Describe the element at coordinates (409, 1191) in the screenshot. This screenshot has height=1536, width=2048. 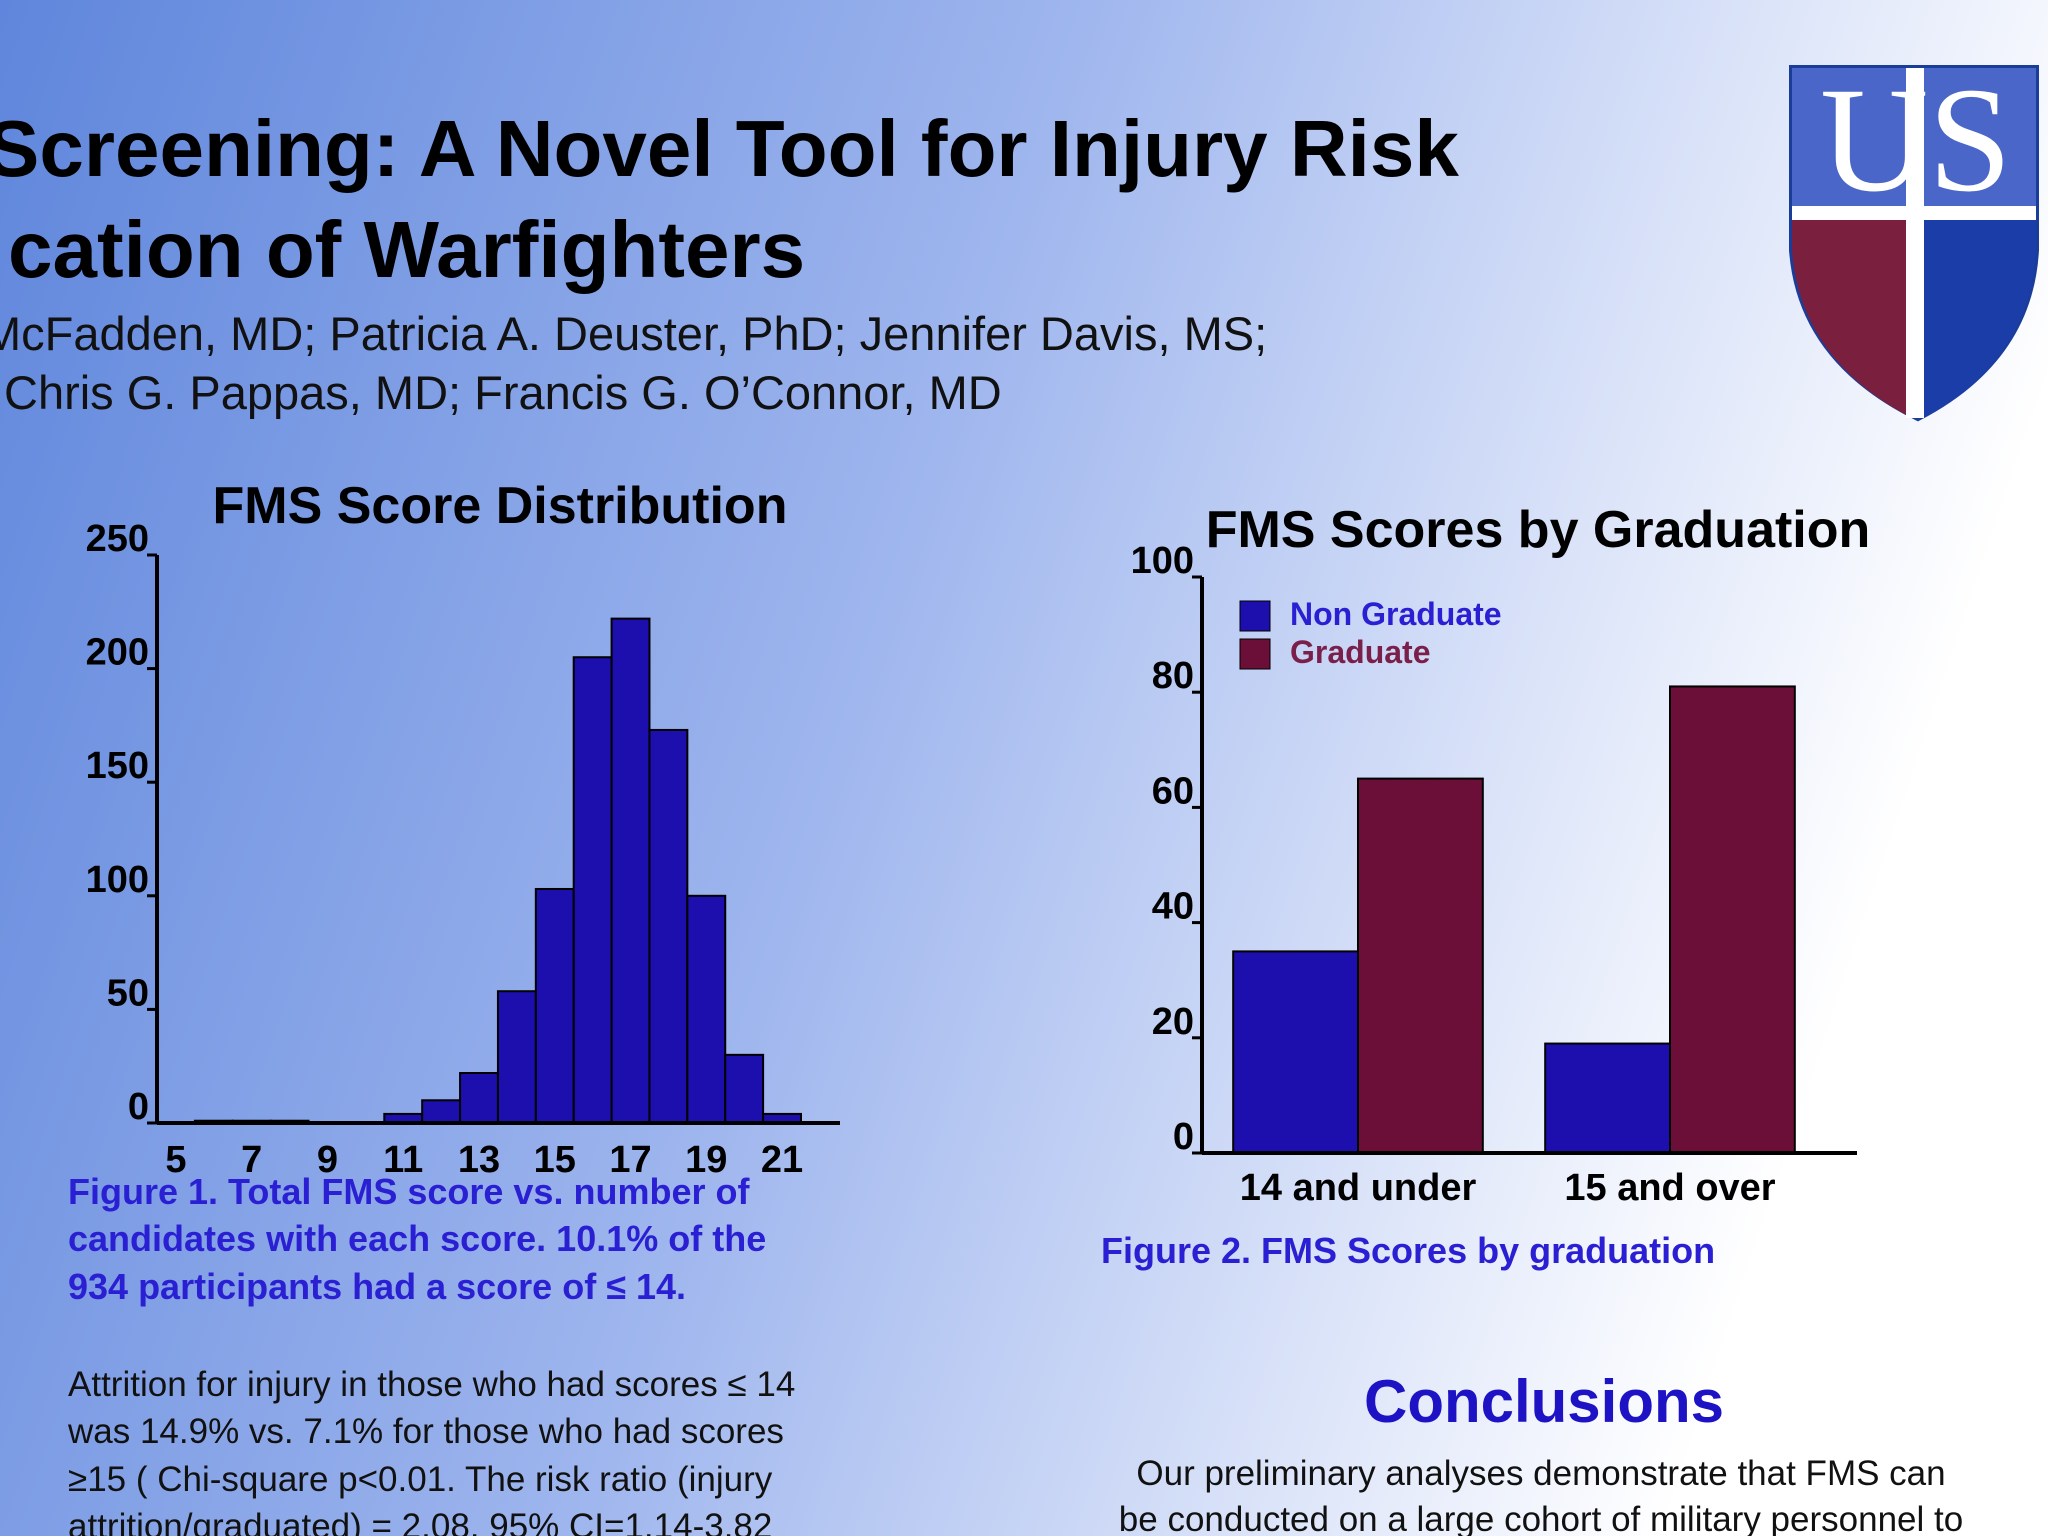
I see `caption: Figure 1. Total FMS score vs. number of` at that location.